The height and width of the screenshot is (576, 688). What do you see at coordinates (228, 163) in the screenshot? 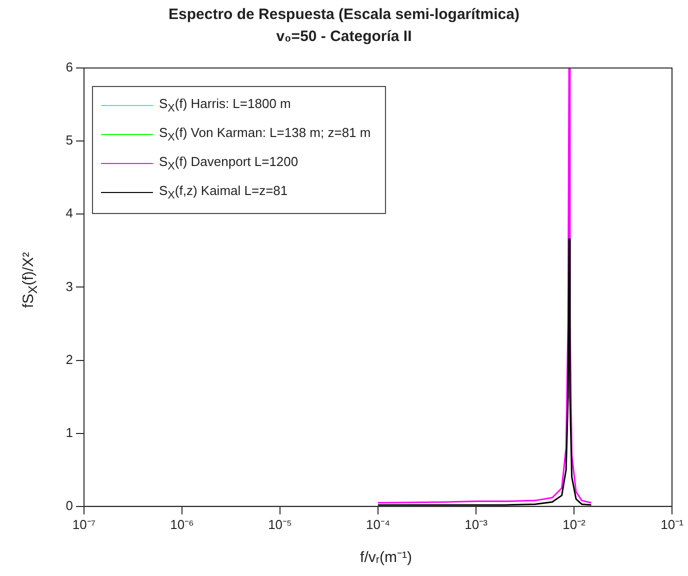
I see `legend-label: S$_{X}$(f) Davenport L=1200` at bounding box center [228, 163].